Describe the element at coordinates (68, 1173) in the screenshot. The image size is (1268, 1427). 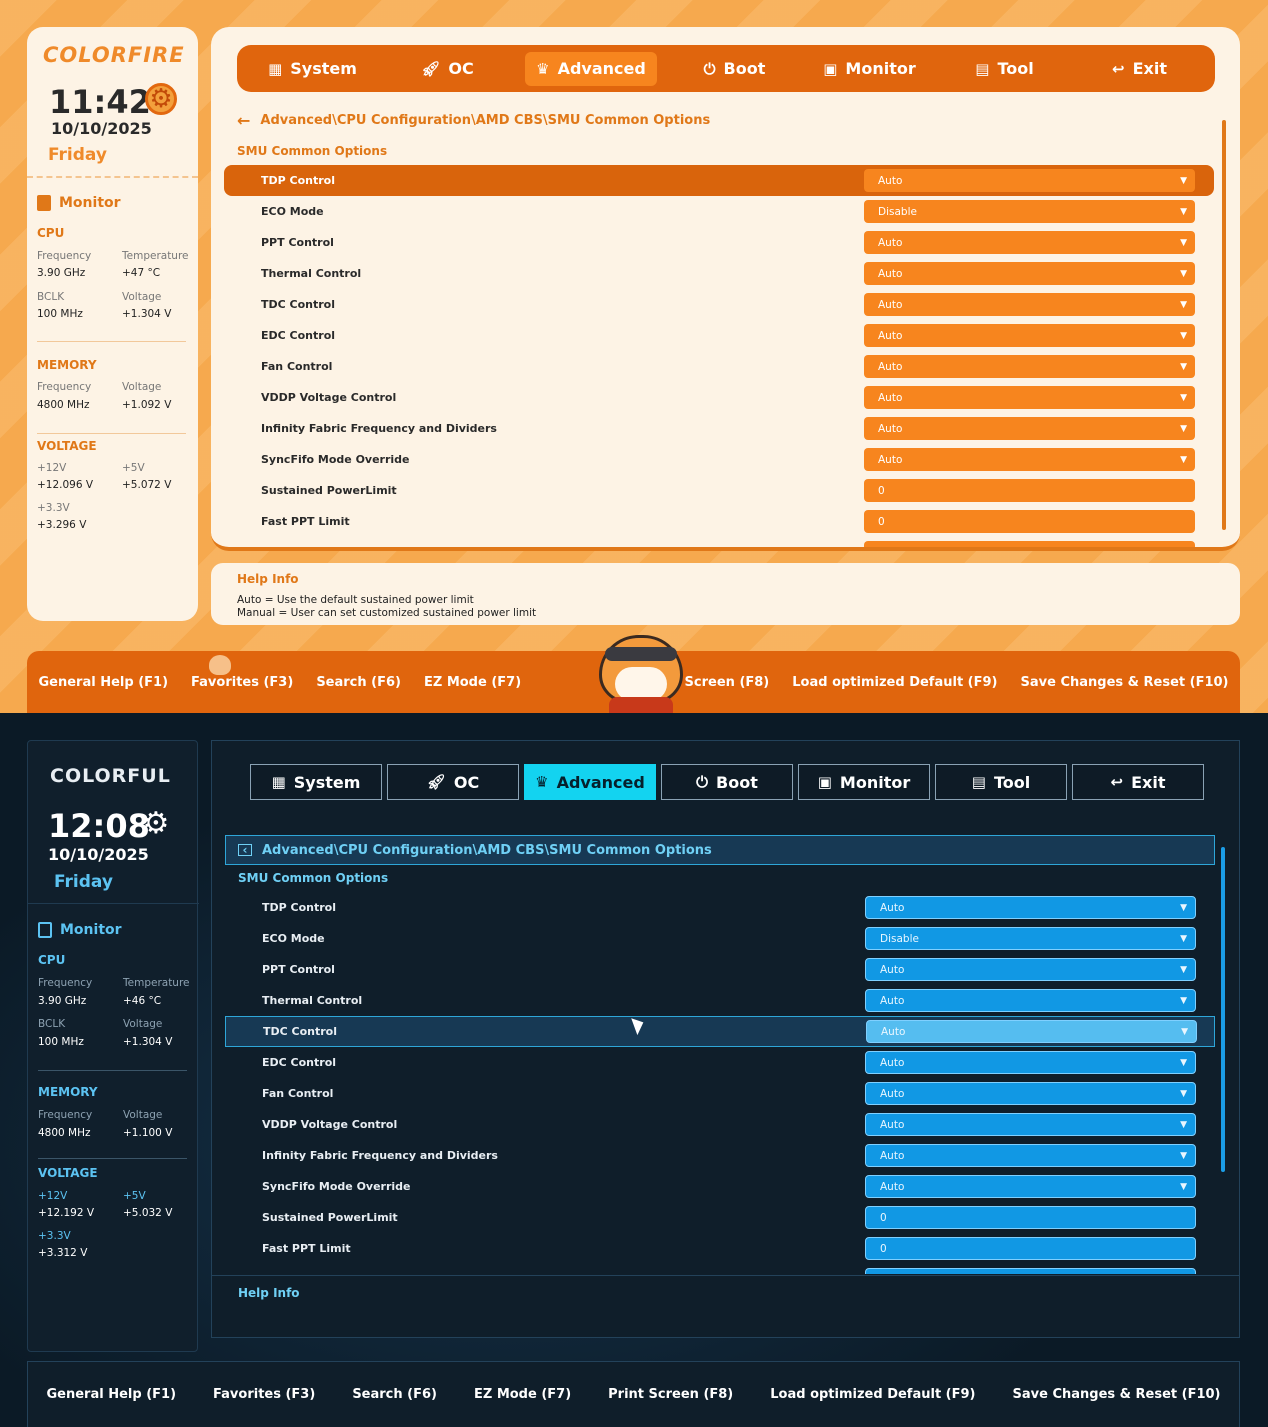
I see `voltage-title: VOLTAGE` at that location.